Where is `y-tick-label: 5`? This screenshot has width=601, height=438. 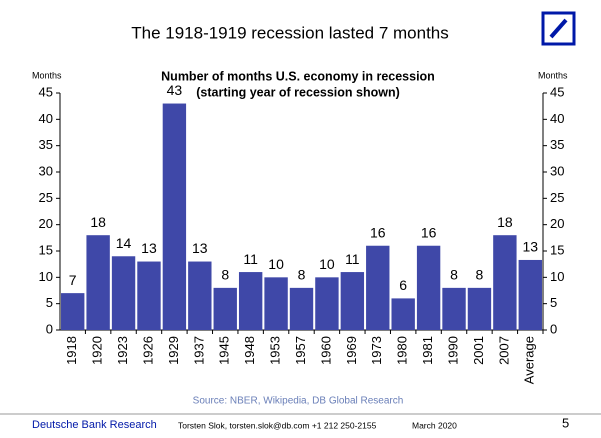 y-tick-label: 5 is located at coordinates (49, 302).